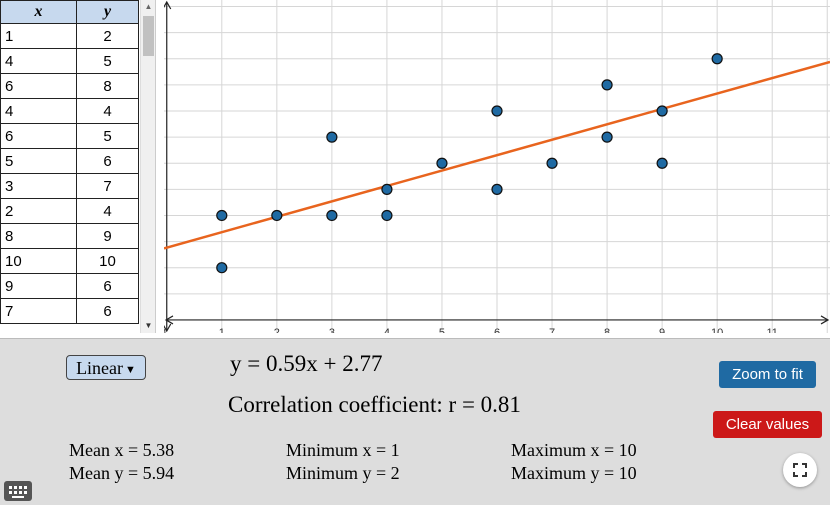 This screenshot has width=830, height=506. I want to click on zoom-to-fit-button: Zoom to fit, so click(767, 374).